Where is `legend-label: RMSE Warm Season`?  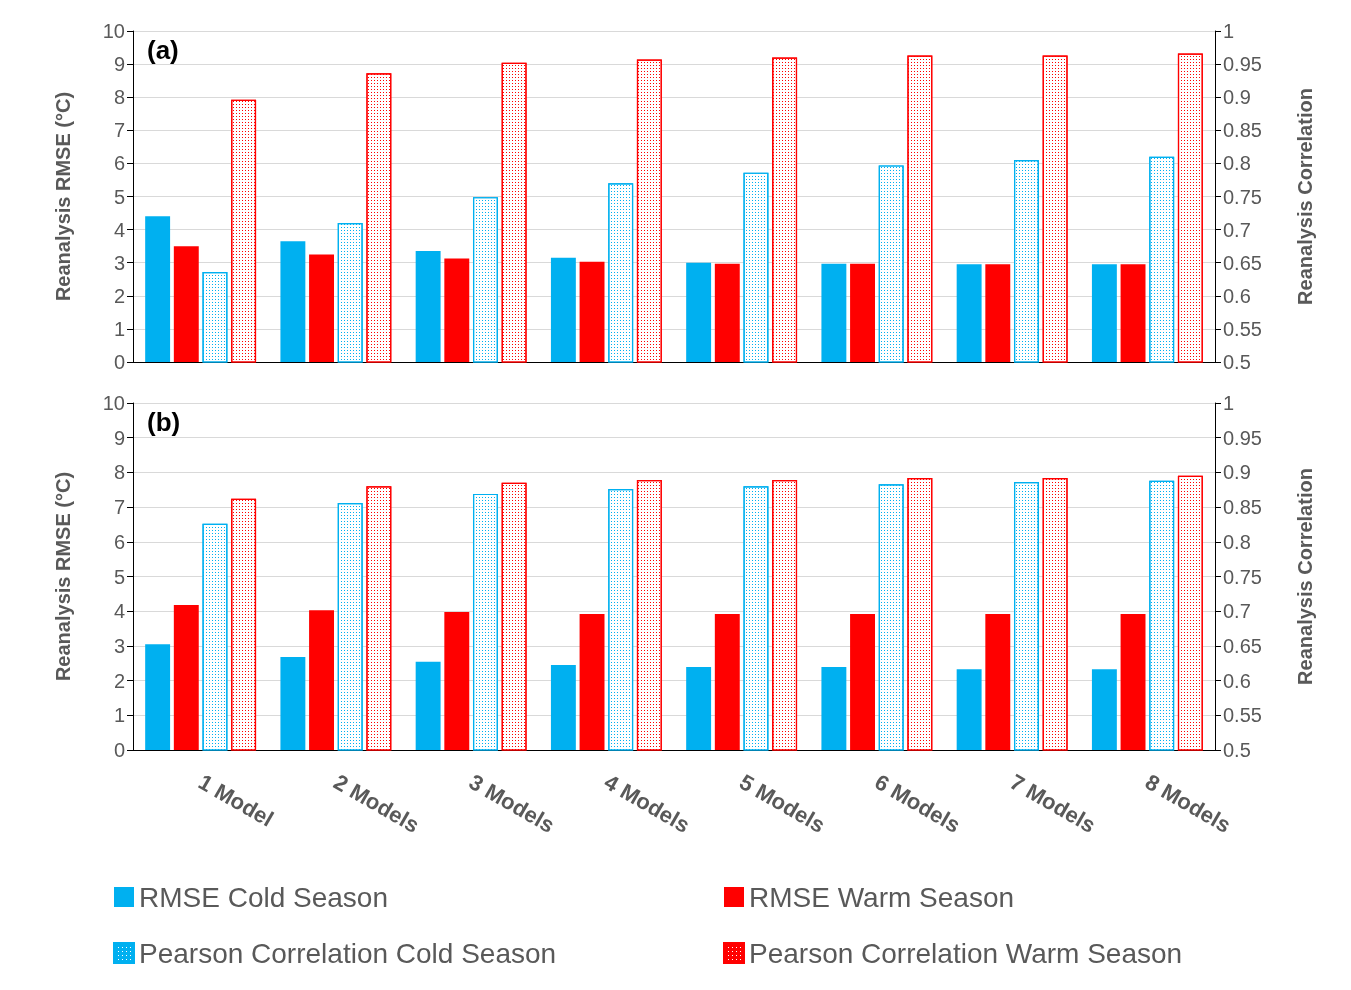 legend-label: RMSE Warm Season is located at coordinates (882, 897).